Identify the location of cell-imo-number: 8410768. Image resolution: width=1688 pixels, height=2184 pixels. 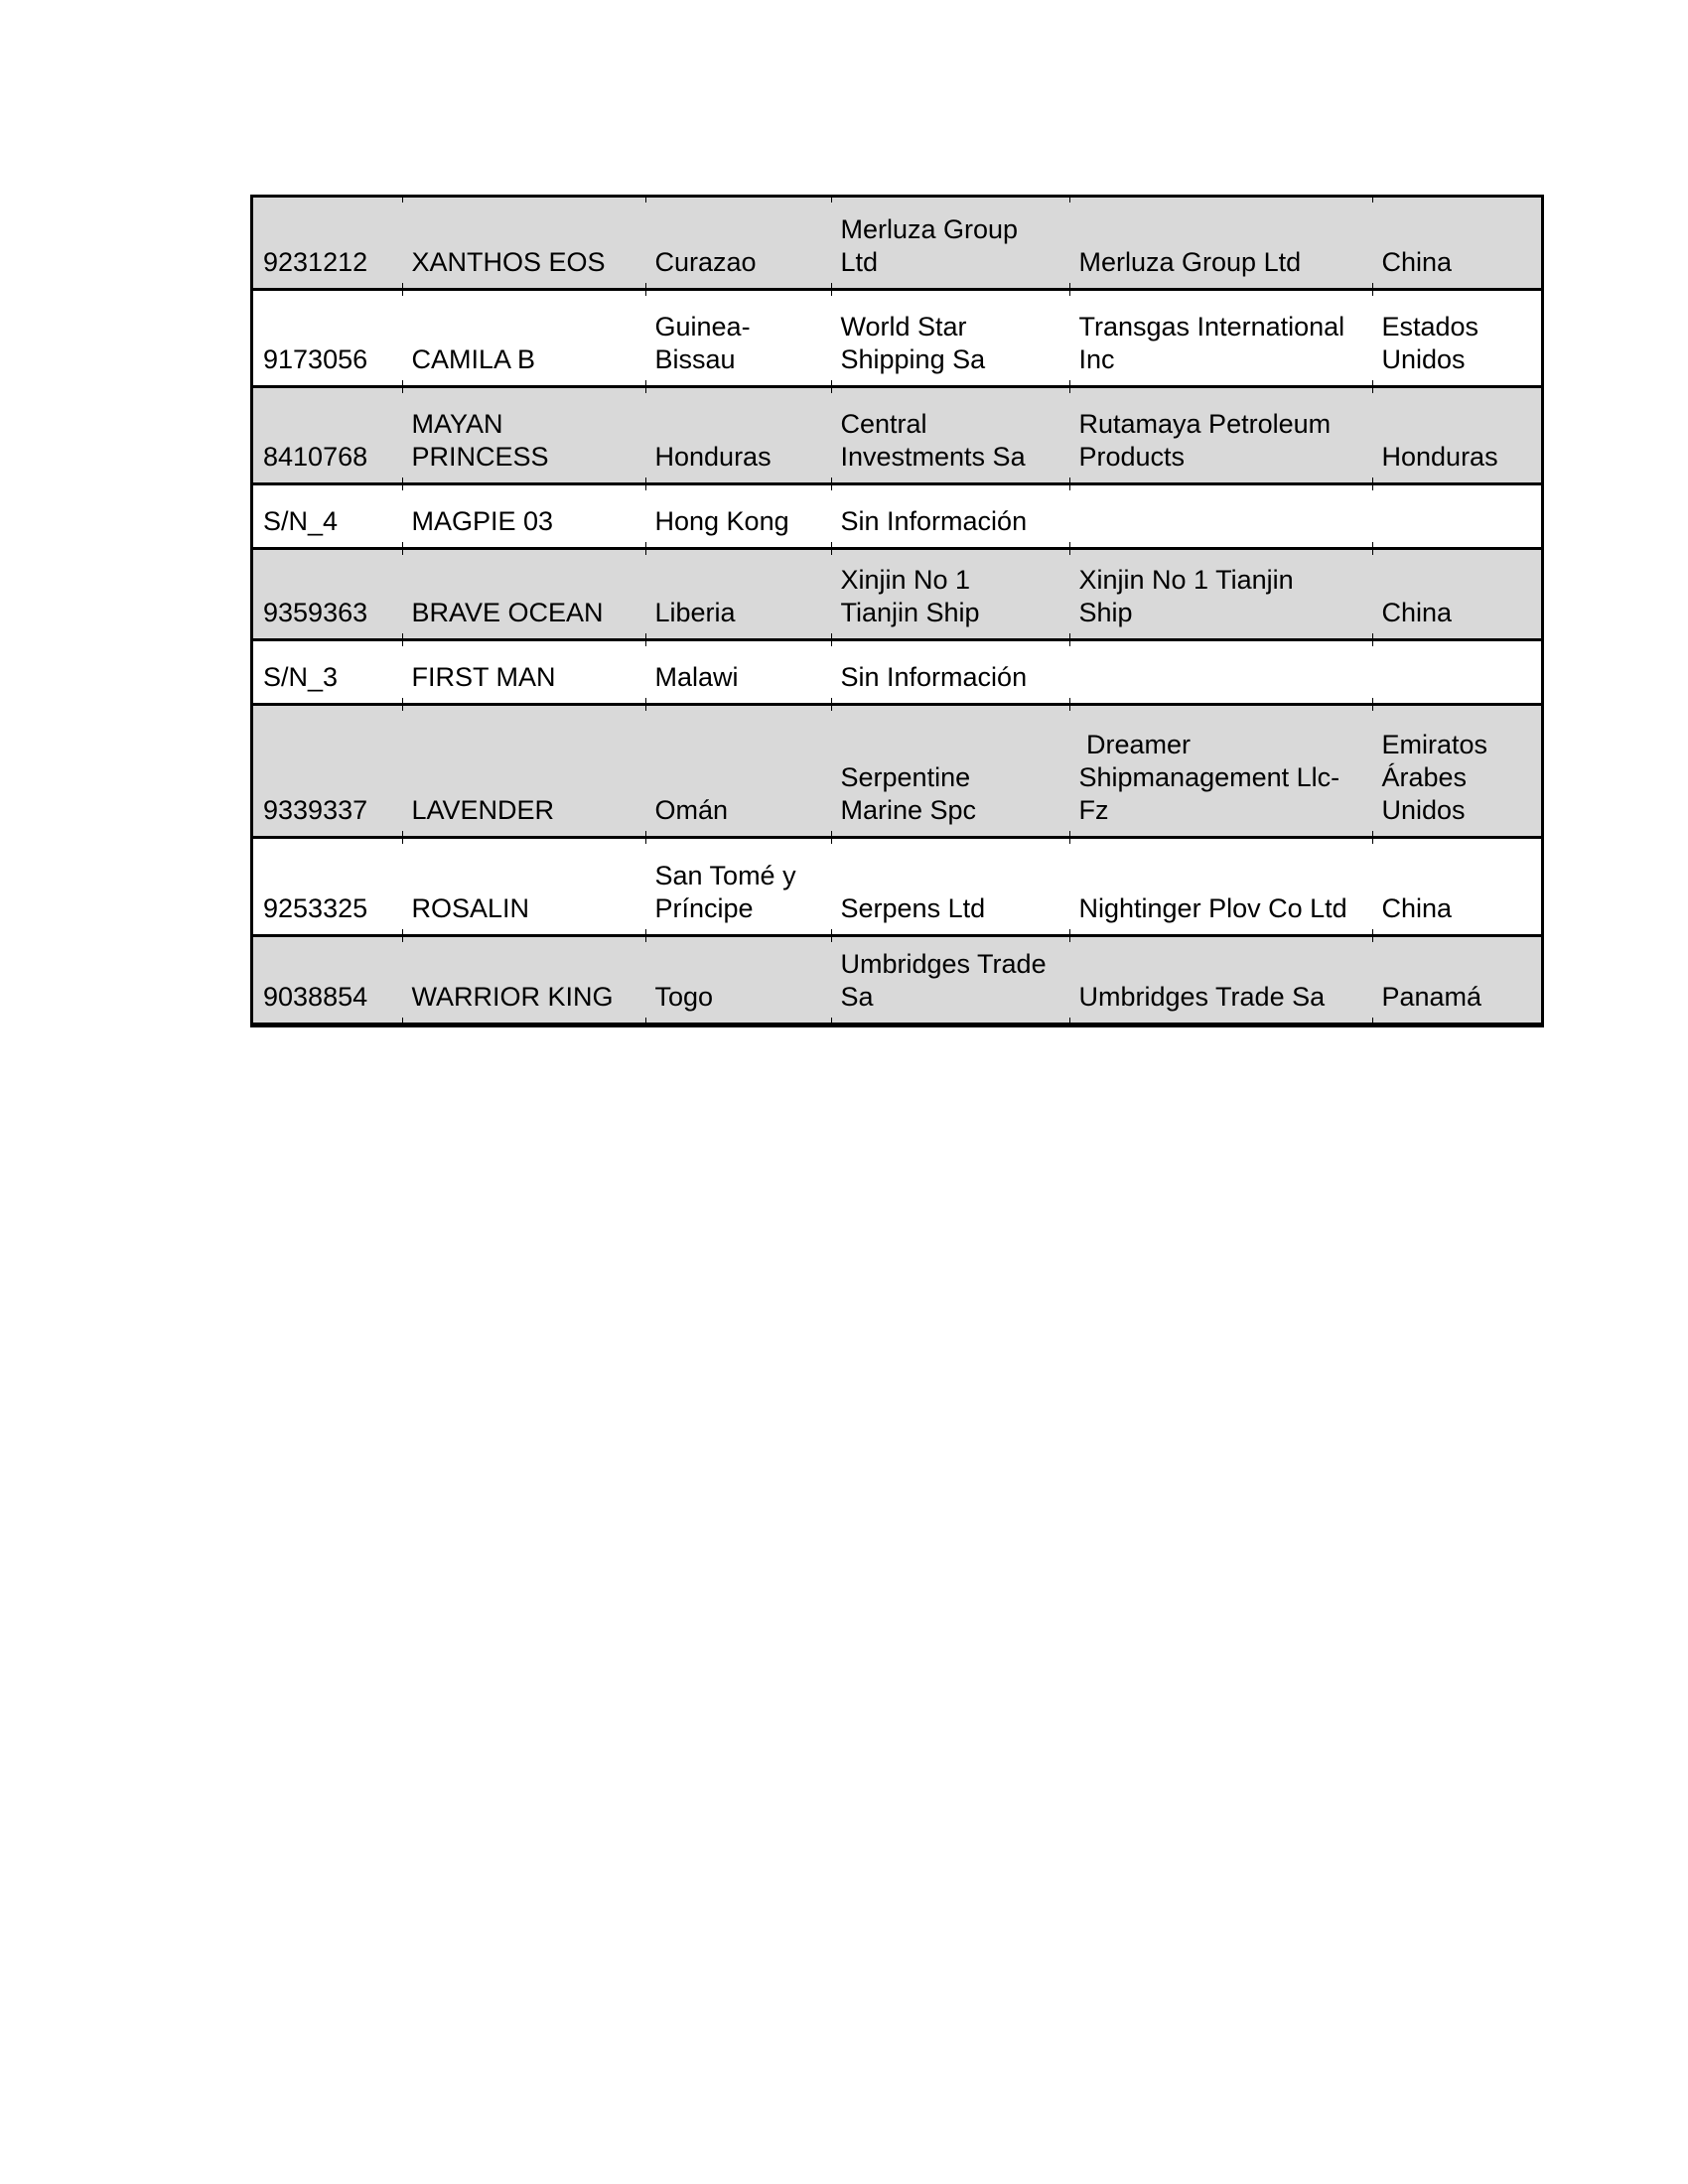
(326, 435).